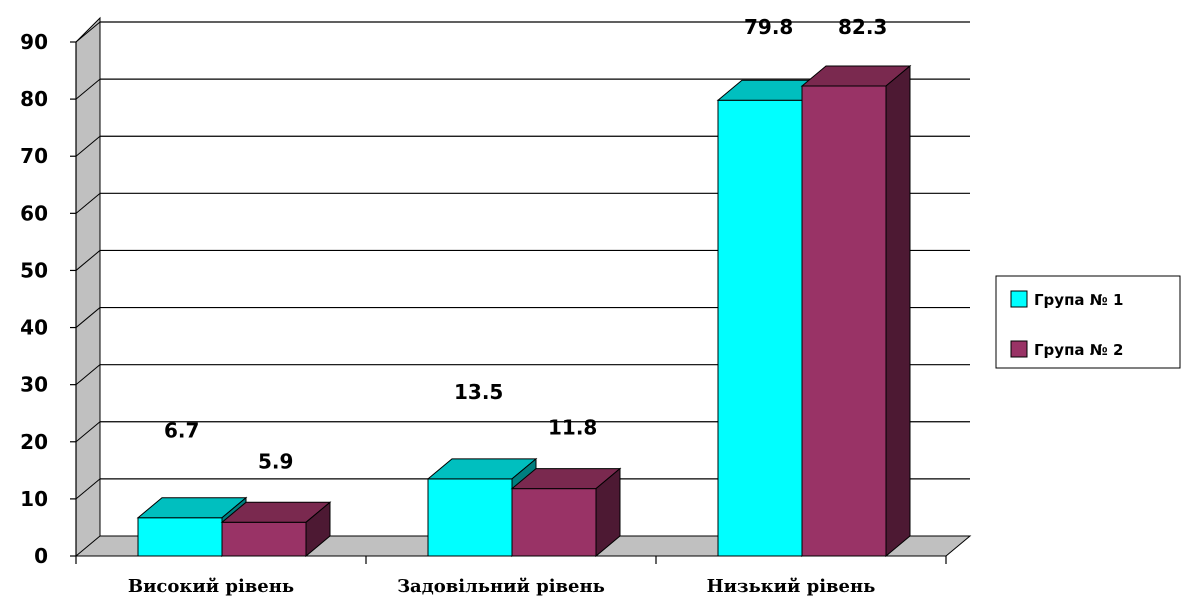 This screenshot has width=1186, height=602. I want to click on y-tick-label: 50, so click(34, 270).